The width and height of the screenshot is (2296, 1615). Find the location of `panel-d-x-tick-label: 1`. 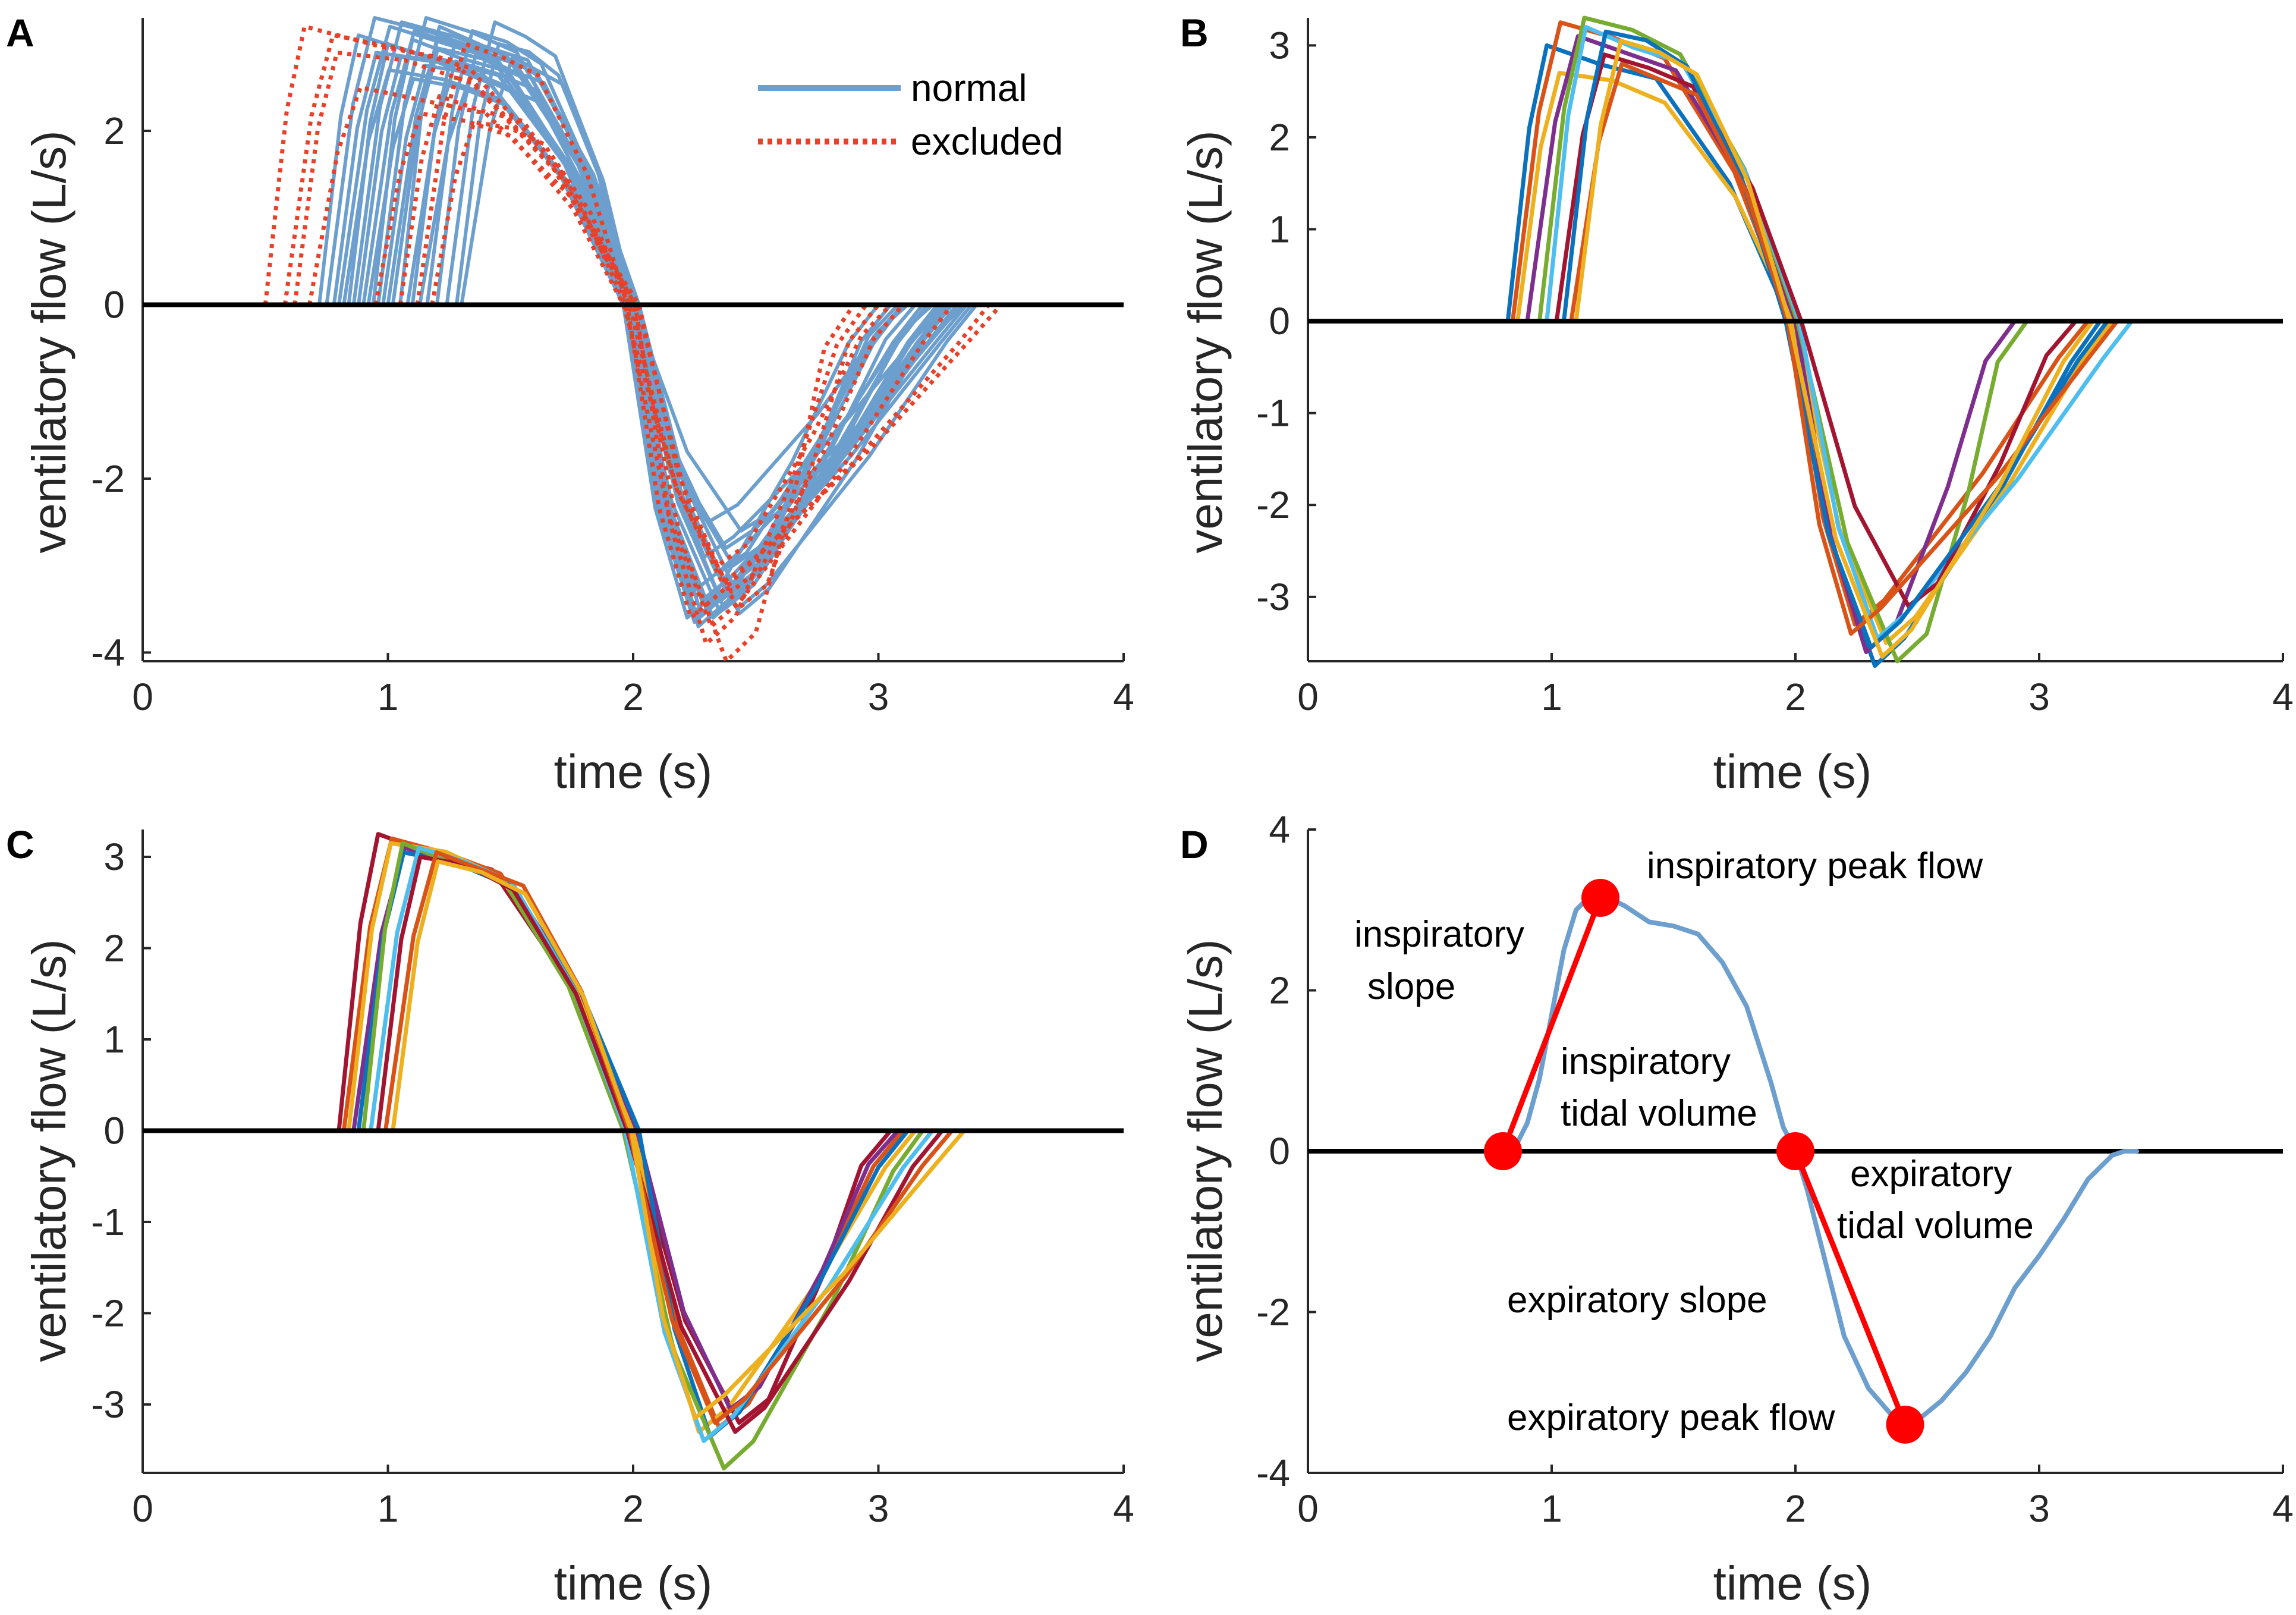

panel-d-x-tick-label: 1 is located at coordinates (1551, 1509).